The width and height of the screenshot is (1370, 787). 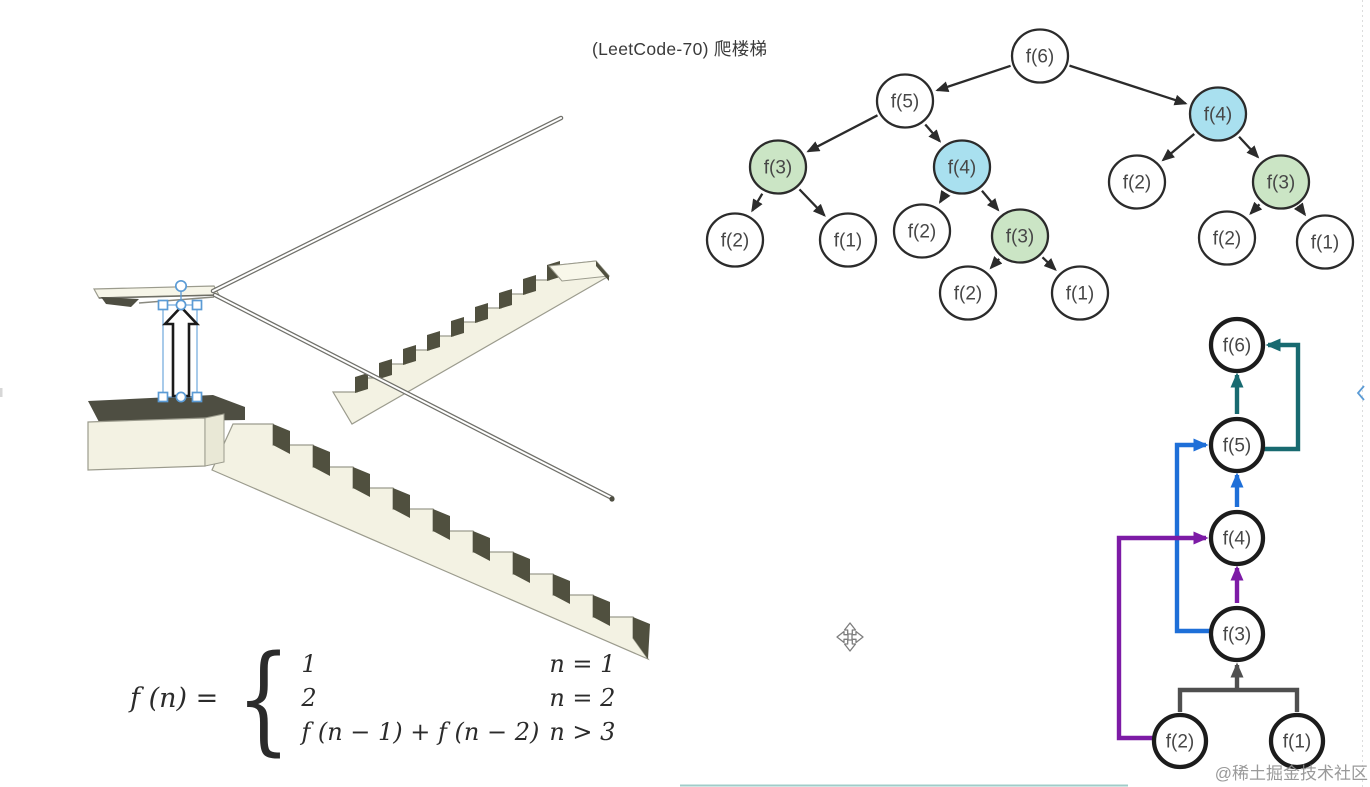 What do you see at coordinates (174, 698) in the screenshot?
I see `formula-lhs: f (n) =` at bounding box center [174, 698].